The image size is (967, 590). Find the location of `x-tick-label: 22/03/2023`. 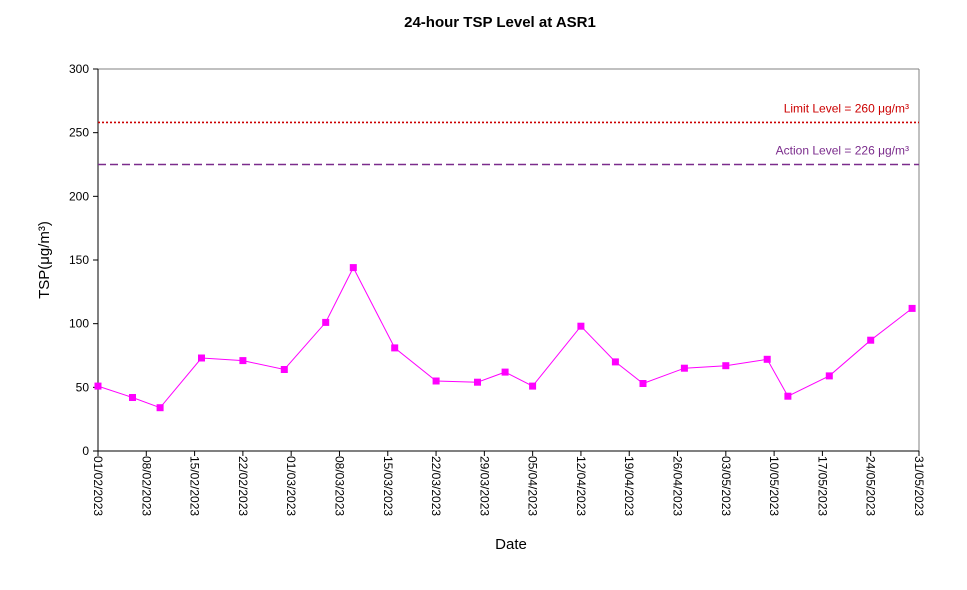

x-tick-label: 22/03/2023 is located at coordinates (436, 486).